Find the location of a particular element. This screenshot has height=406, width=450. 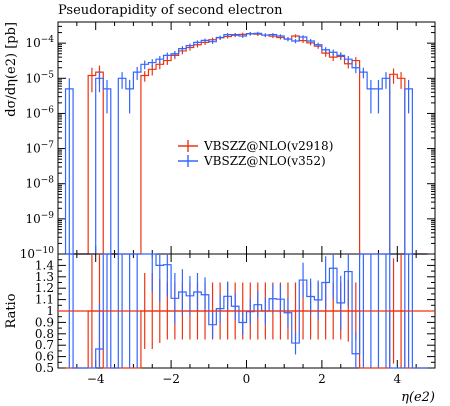

y-tick-label: 10⁻⁴ is located at coordinates (39, 42).